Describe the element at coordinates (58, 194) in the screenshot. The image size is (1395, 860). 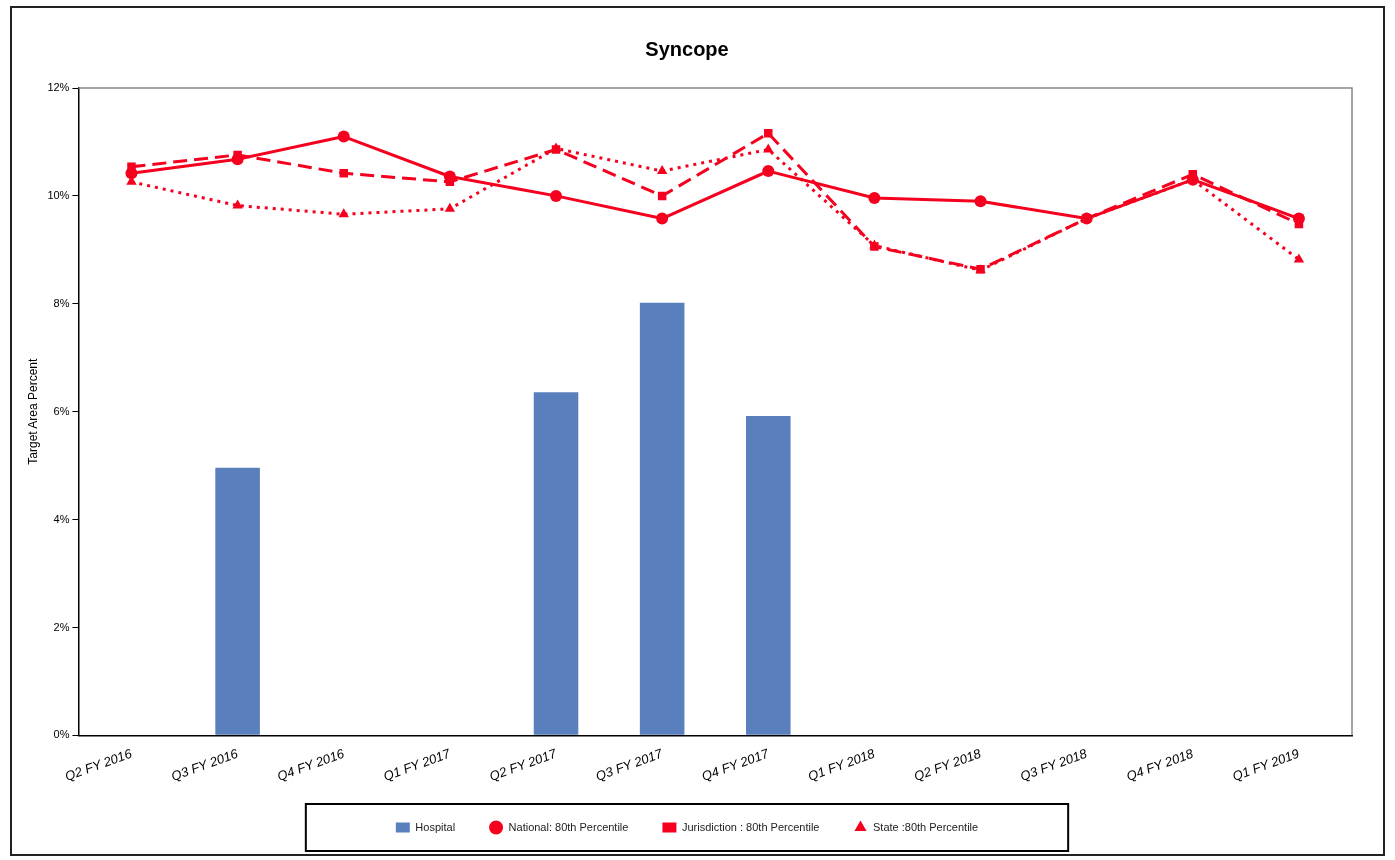
I see `y-tick-label: 10%` at that location.